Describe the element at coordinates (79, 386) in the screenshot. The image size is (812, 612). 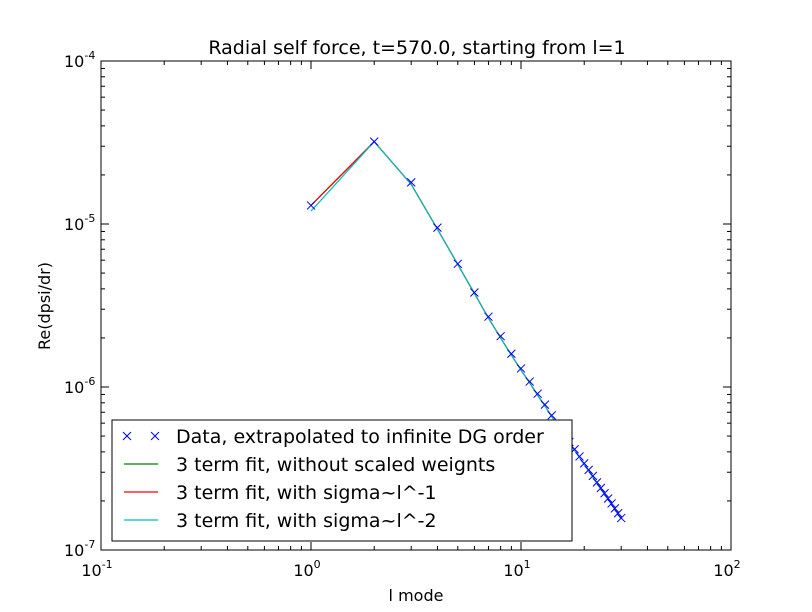
I see `y-tick-label: 10⁻⁶` at that location.